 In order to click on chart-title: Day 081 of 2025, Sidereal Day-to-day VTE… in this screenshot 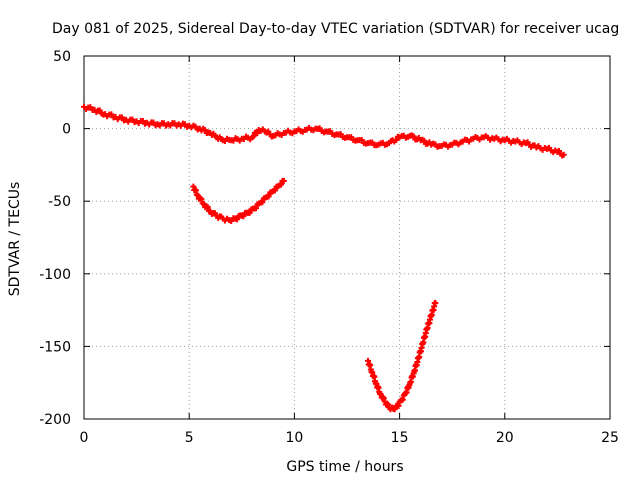, I will do `click(335, 29)`.